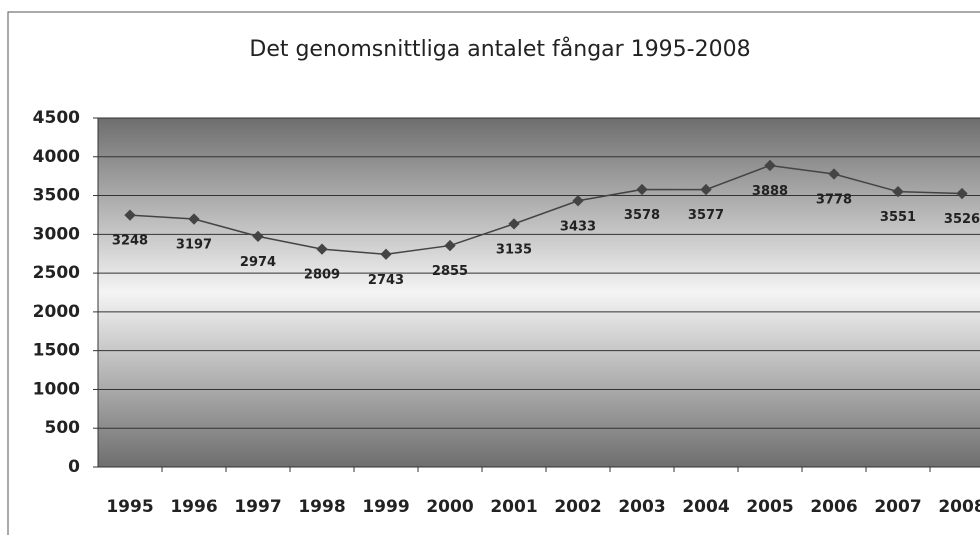  What do you see at coordinates (959, 507) in the screenshot?
I see `x-tick-label: 2008` at bounding box center [959, 507].